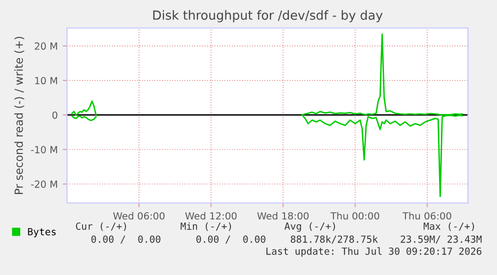  Describe the element at coordinates (101, 226) in the screenshot. I see `text: Cur (-/+)` at that location.